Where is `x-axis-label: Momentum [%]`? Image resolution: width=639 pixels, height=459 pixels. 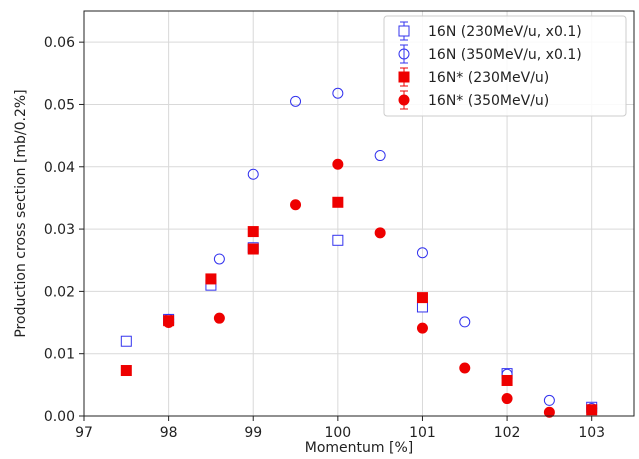 x-axis-label: Momentum [%] is located at coordinates (359, 448).